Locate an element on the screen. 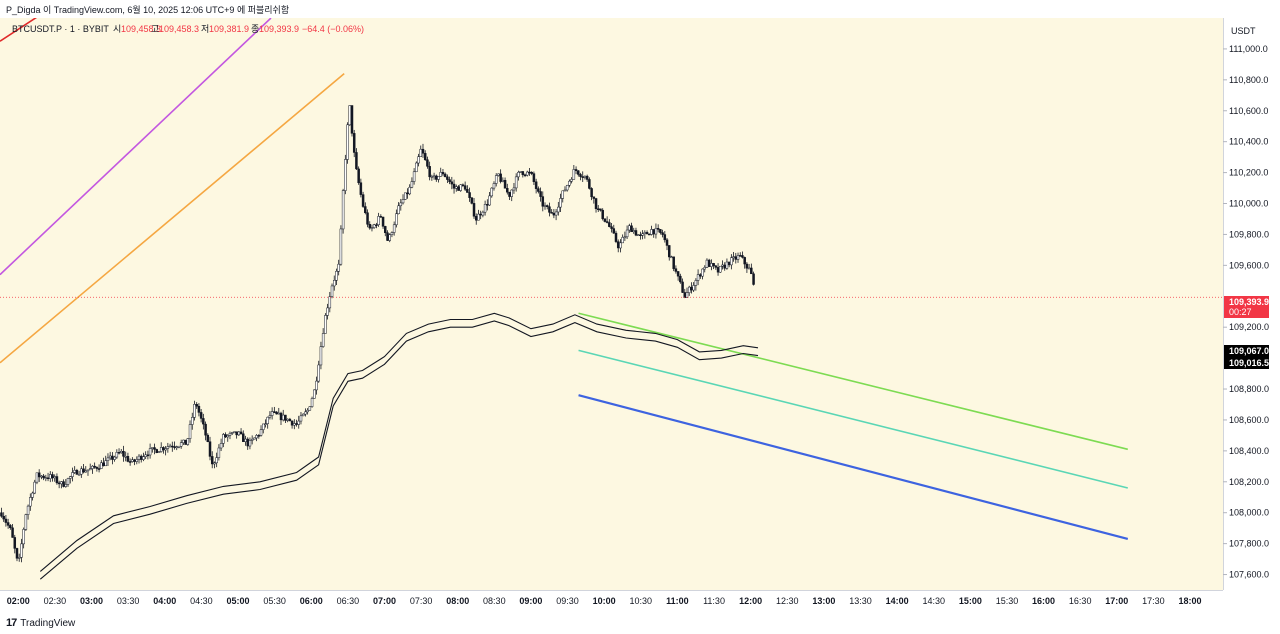  price-tick-label: 108,200.0 is located at coordinates (1249, 482).